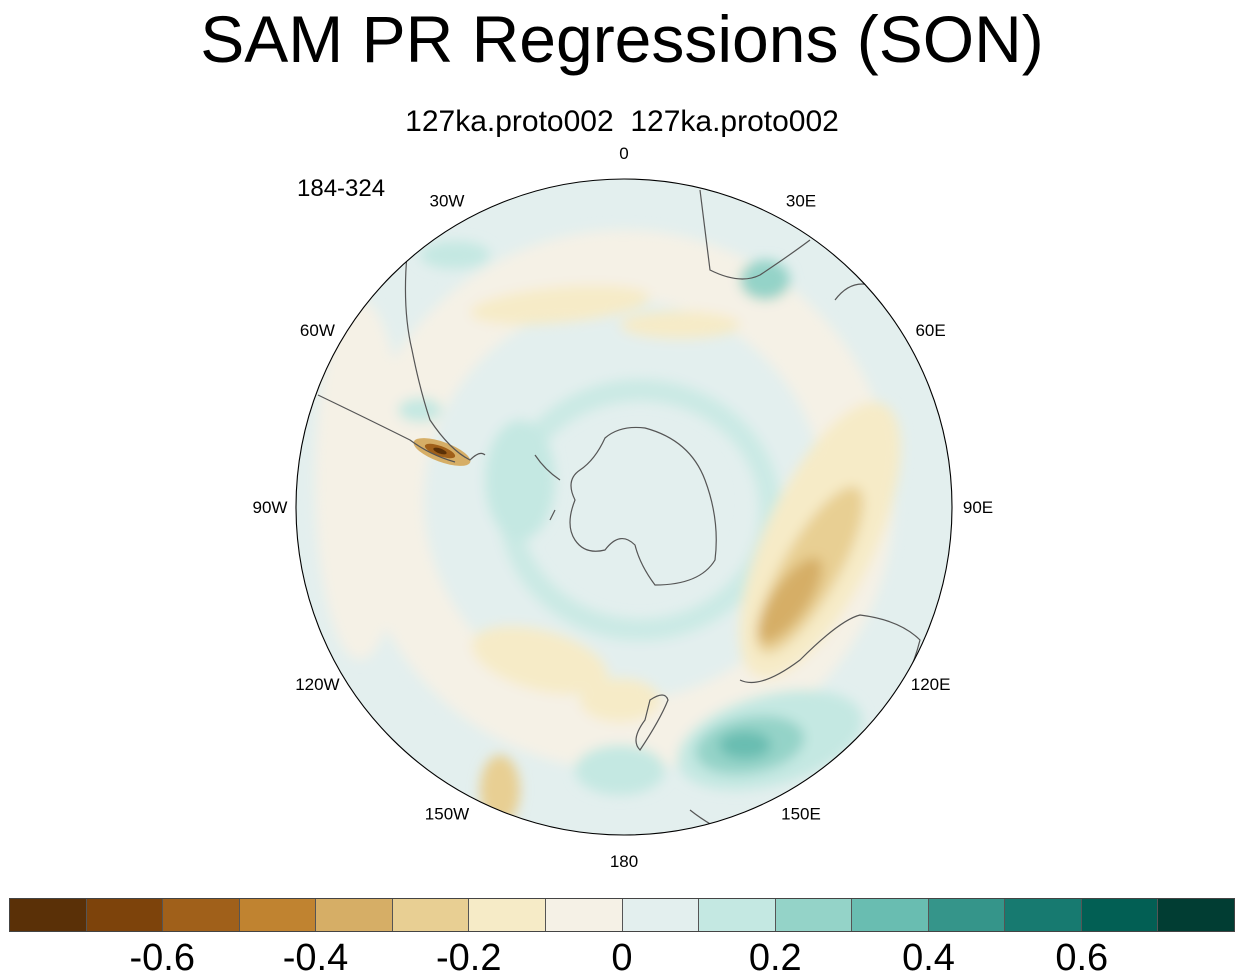  I want to click on colorbar, so click(622, 915).